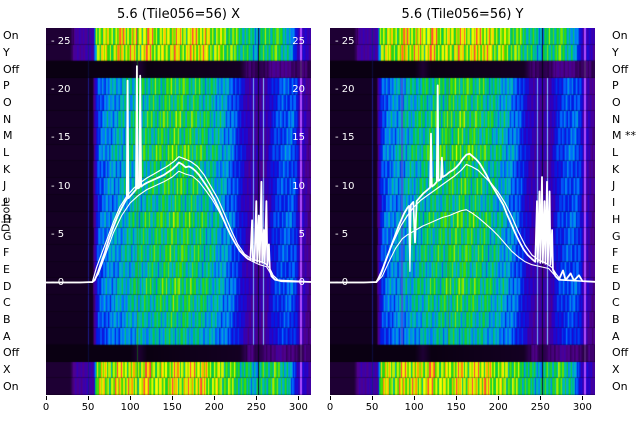  I want to click on x-tick-label: 150, so click(172, 407).